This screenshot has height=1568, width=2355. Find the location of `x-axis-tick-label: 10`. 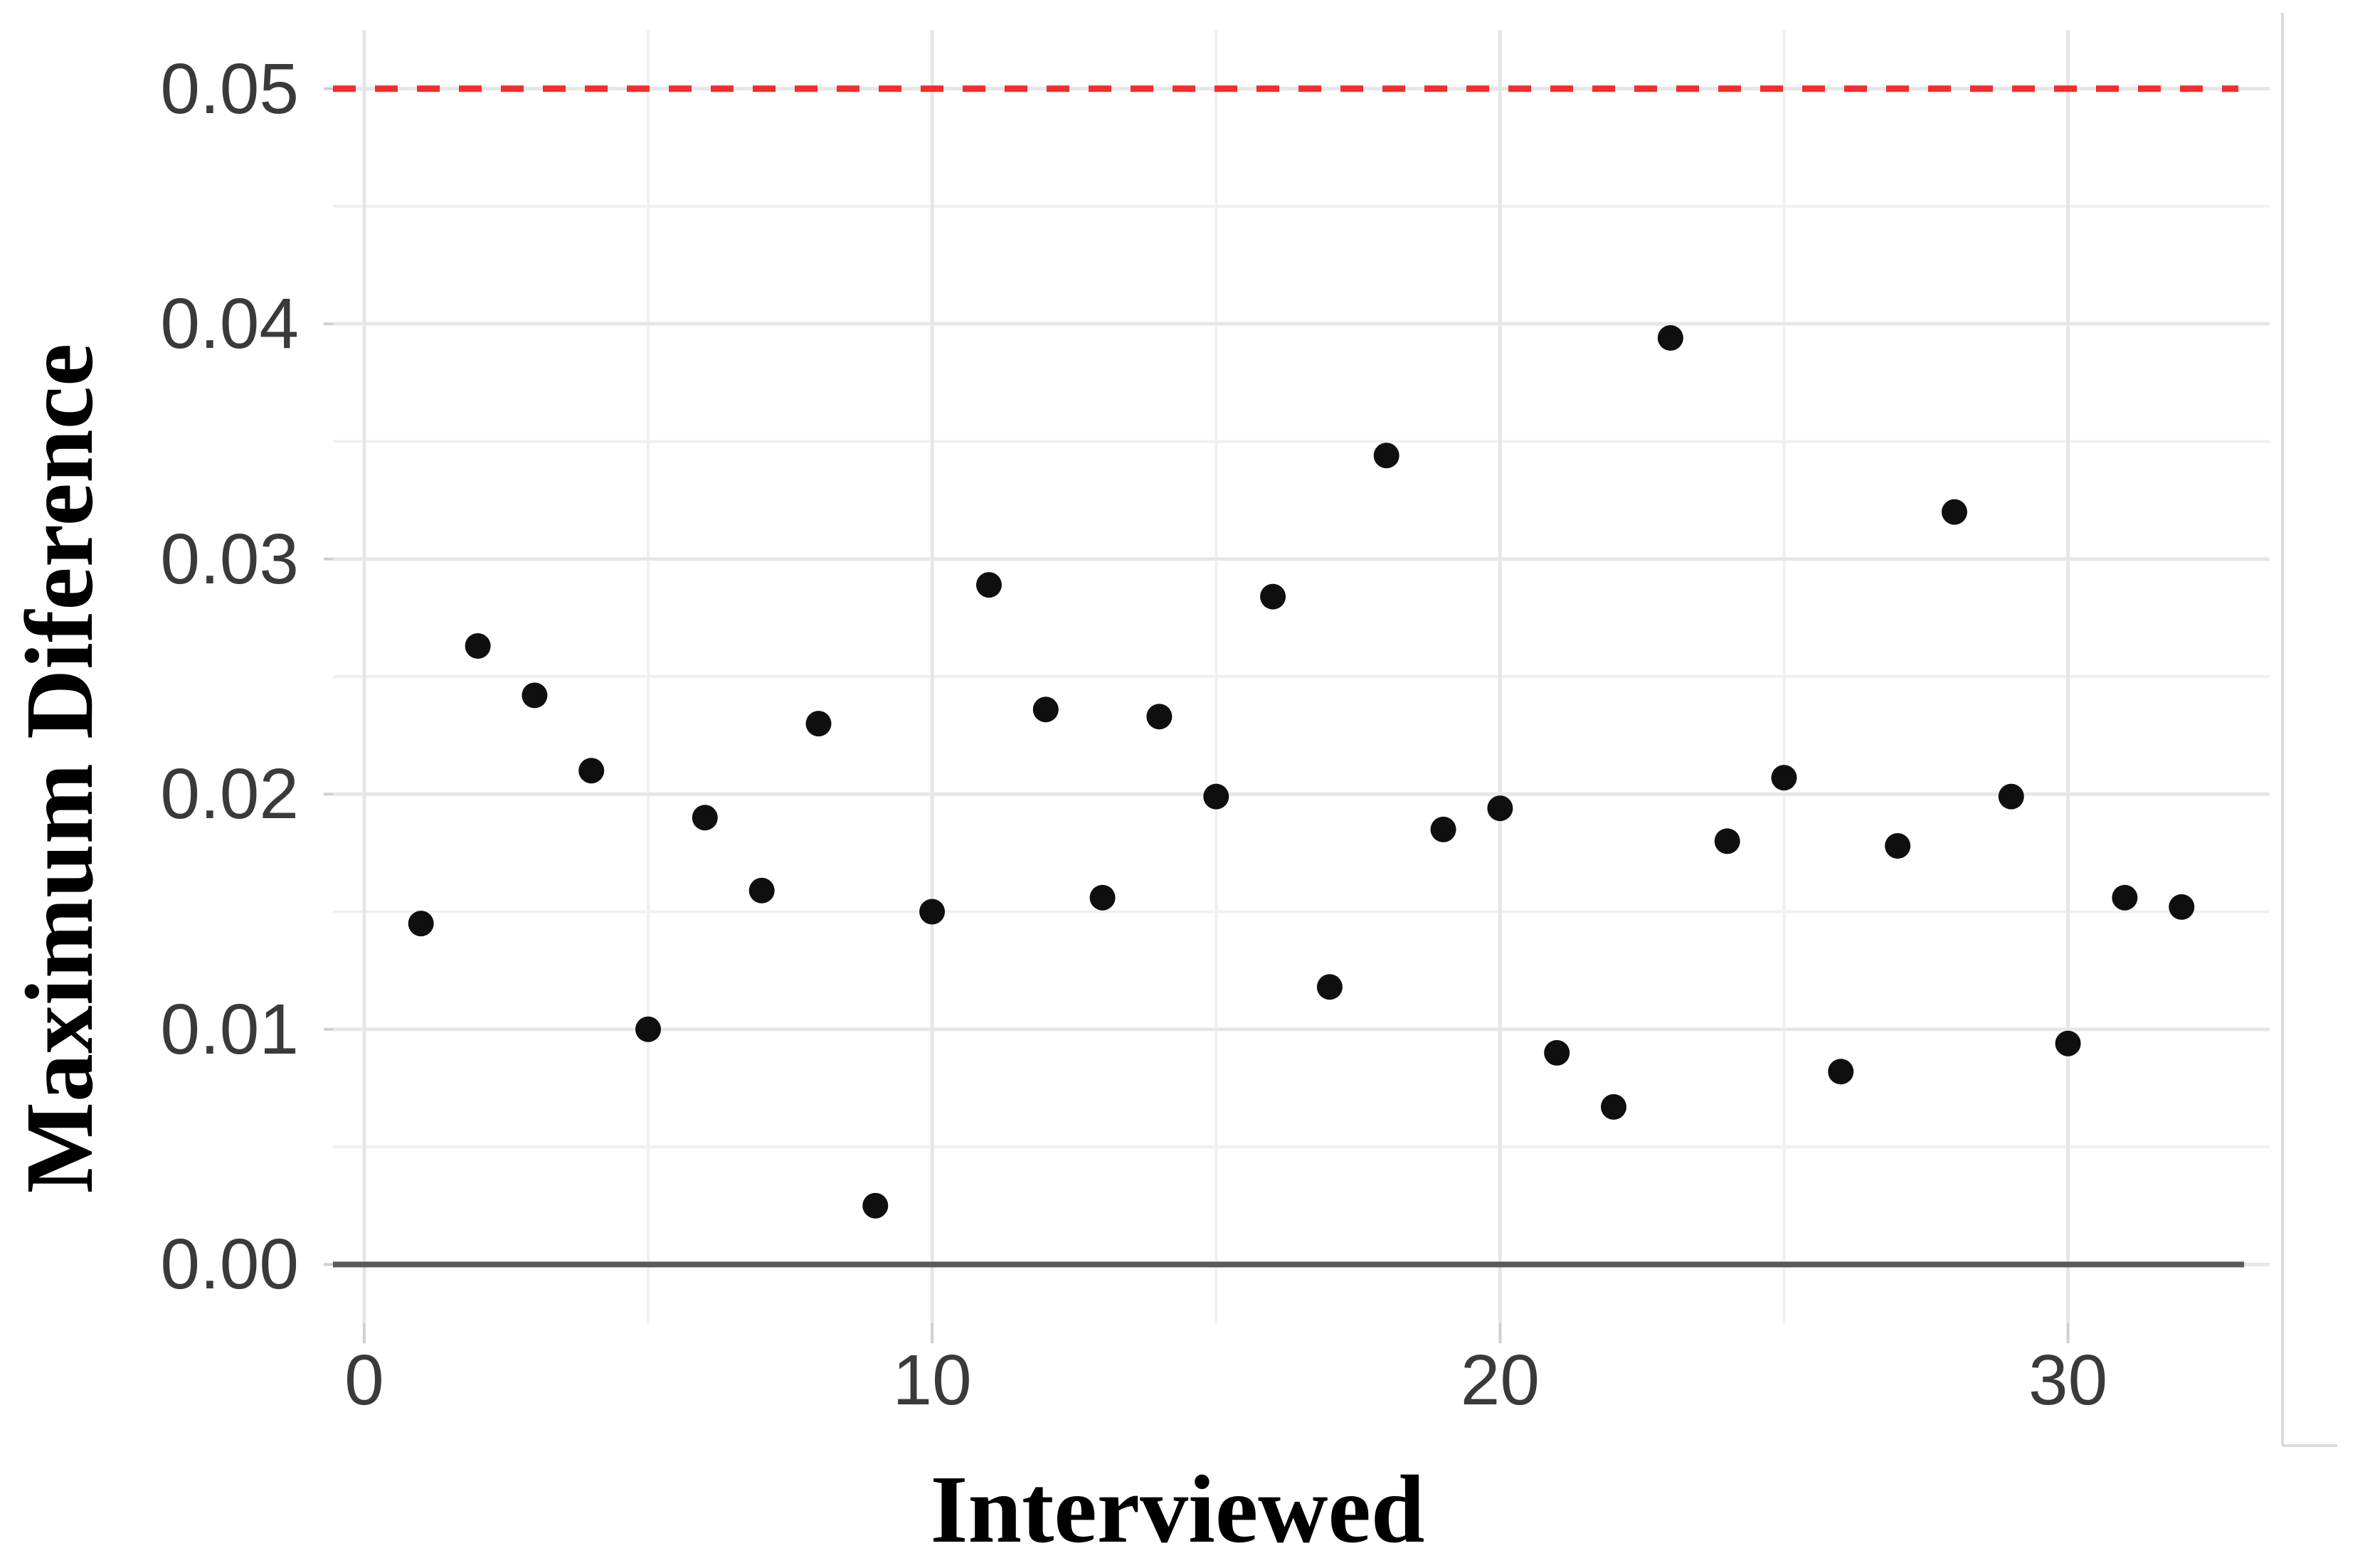

x-axis-tick-label: 10 is located at coordinates (932, 1380).